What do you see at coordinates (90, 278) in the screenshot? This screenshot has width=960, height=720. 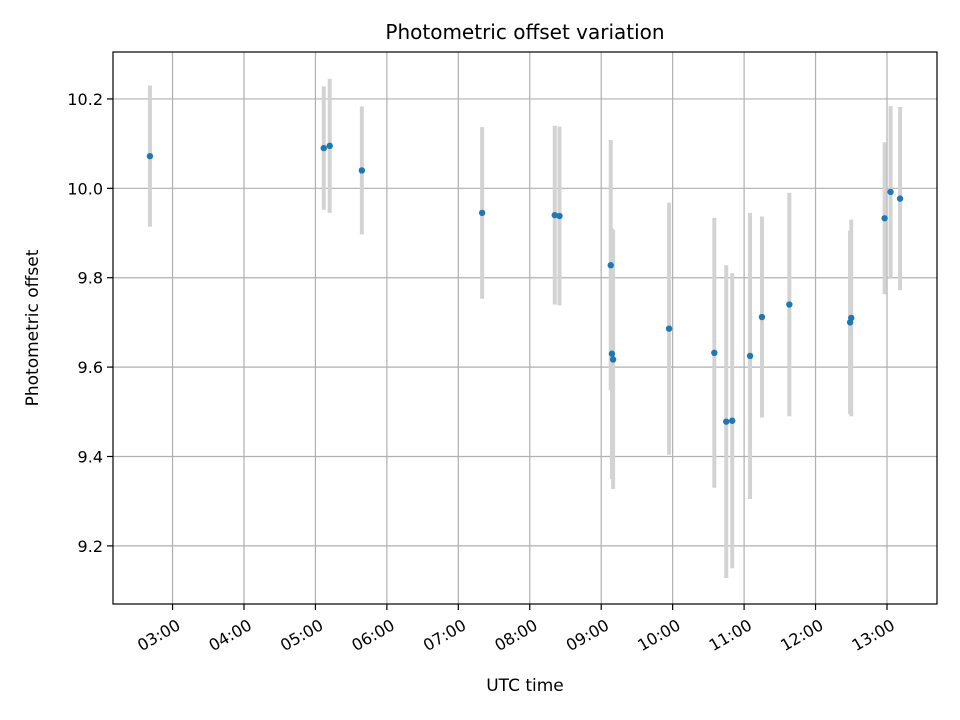 I see `y-tick-label: 9.8` at bounding box center [90, 278].